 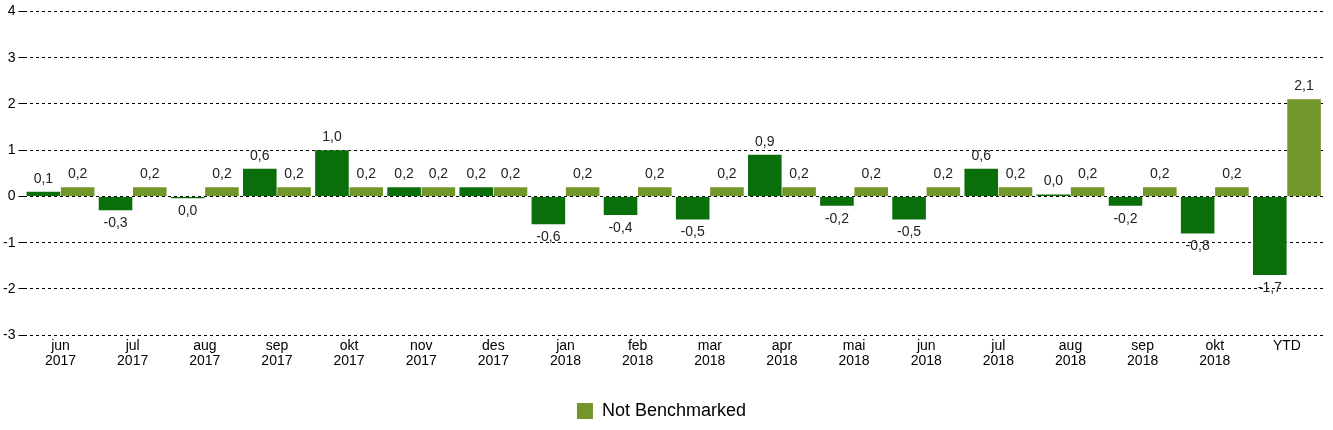 I want to click on y-tick-label: 0, so click(x=11, y=195).